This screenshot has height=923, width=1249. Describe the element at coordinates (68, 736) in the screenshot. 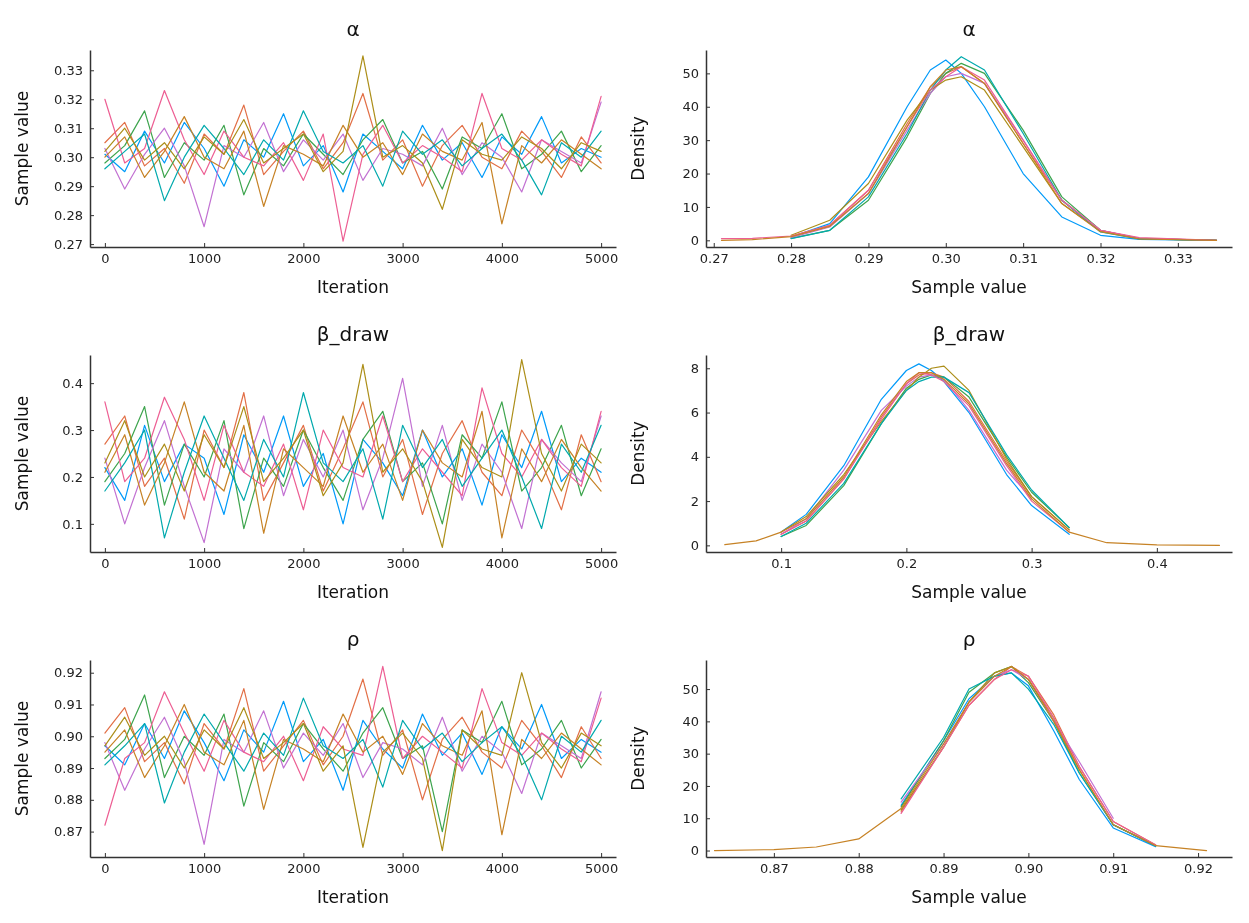

I see `y-tick-label: 0.90` at that location.